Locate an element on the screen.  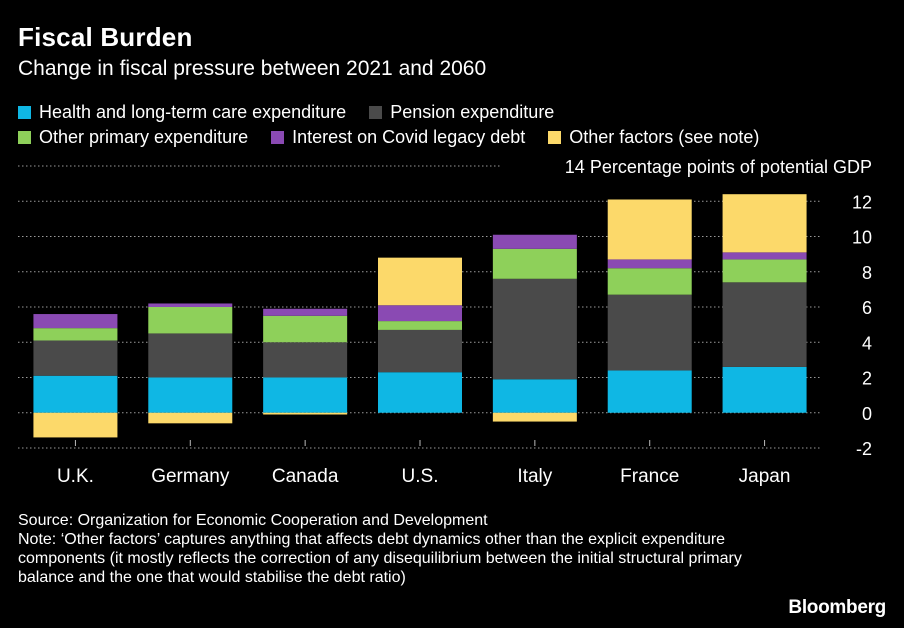
legend-item-pension: Pension expenditure is located at coordinates (461, 112).